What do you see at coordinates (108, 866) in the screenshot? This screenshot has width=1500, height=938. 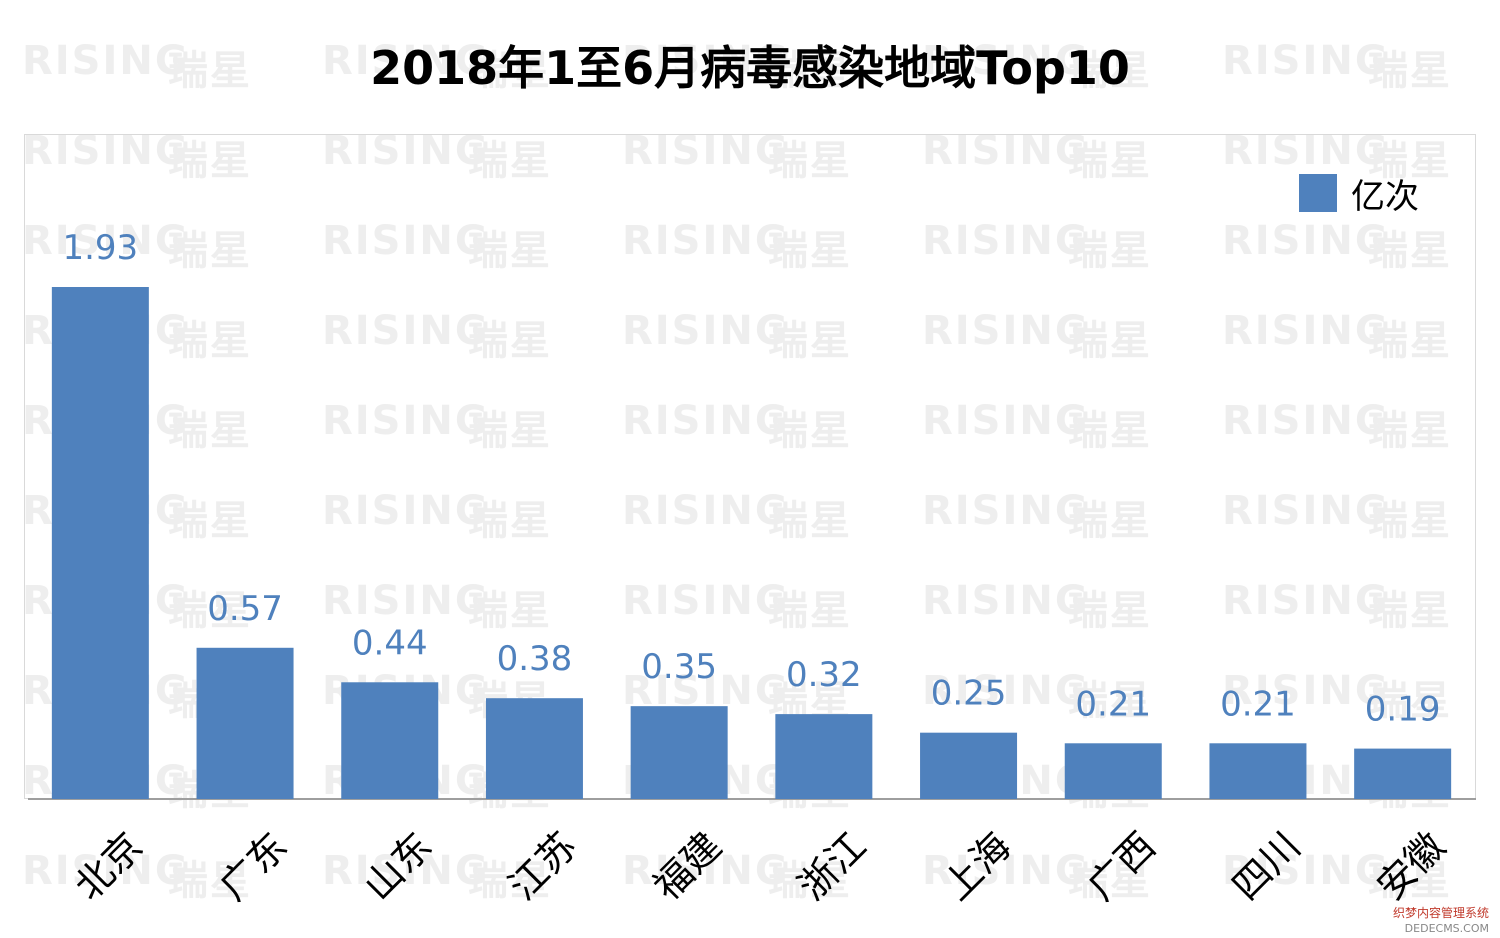 I see `x-tick-label: 北京` at bounding box center [108, 866].